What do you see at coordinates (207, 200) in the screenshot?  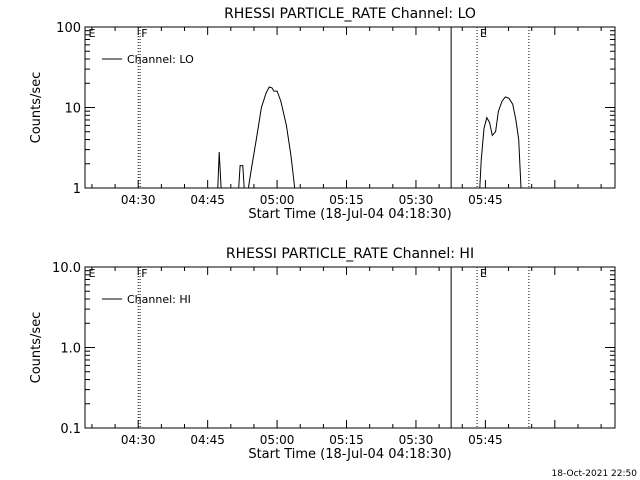 I see `panel-0-x-tick-label: 04:45` at bounding box center [207, 200].